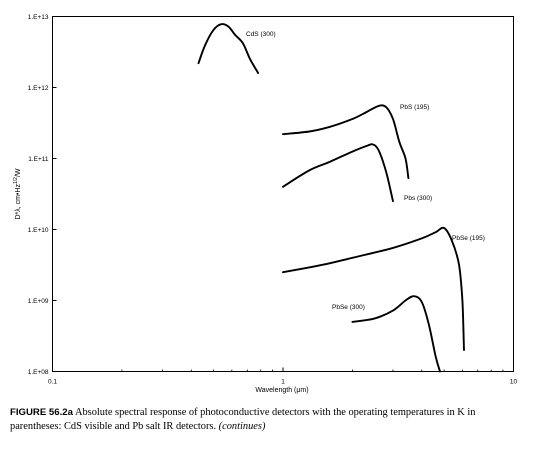 This screenshot has width=534, height=449. What do you see at coordinates (17, 193) in the screenshot?
I see `y-axis-title: D*λ, cm•Hz1/2/W` at bounding box center [17, 193].